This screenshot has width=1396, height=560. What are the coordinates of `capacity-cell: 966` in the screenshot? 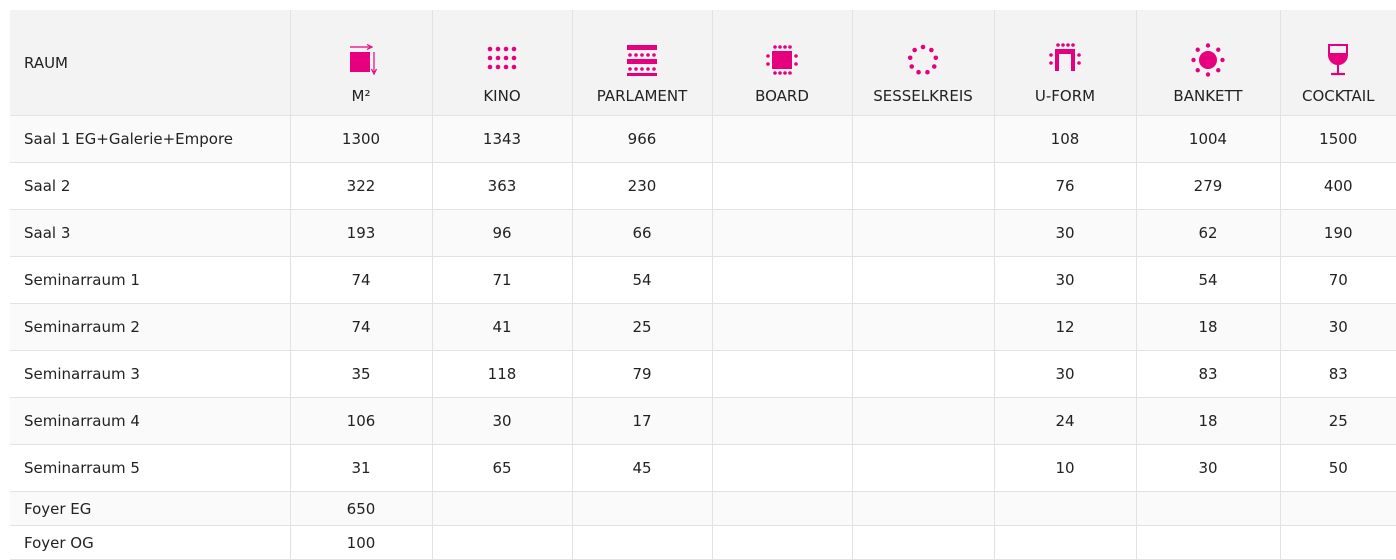 It's located at (642, 139).